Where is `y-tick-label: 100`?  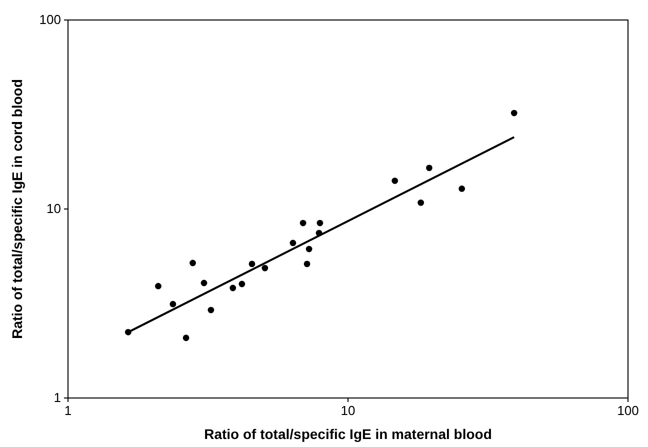 y-tick-label: 100 is located at coordinates (50, 19).